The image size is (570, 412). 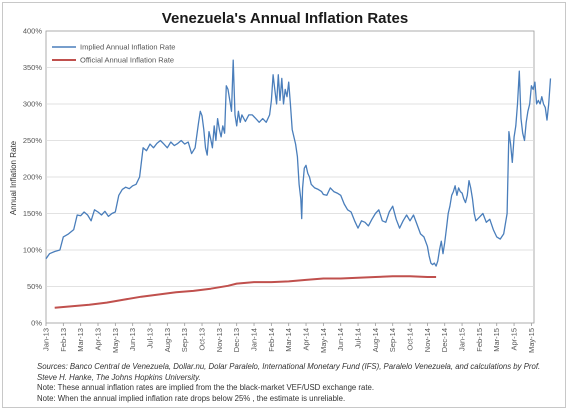 What do you see at coordinates (33, 67) in the screenshot?
I see `y-tick-label: 350%` at bounding box center [33, 67].